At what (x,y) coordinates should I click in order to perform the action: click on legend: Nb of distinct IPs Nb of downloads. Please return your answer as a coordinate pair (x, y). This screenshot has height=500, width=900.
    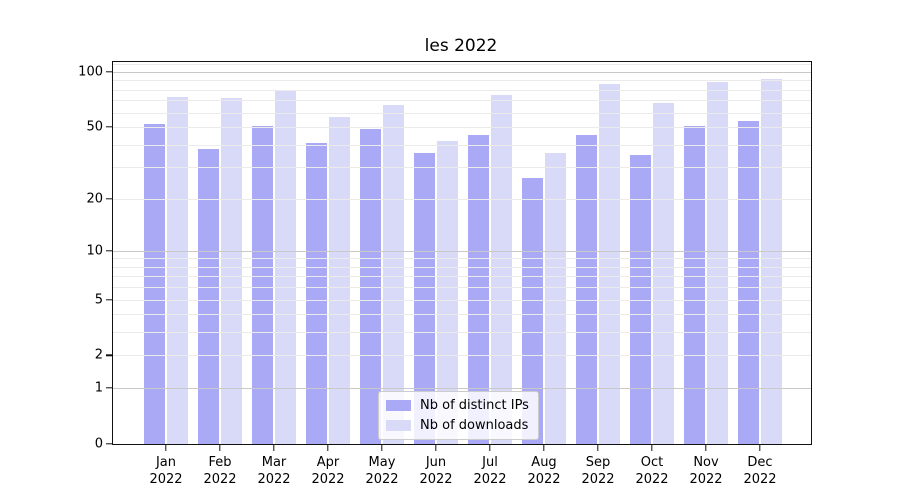
    Looking at the image, I should click on (458, 415).